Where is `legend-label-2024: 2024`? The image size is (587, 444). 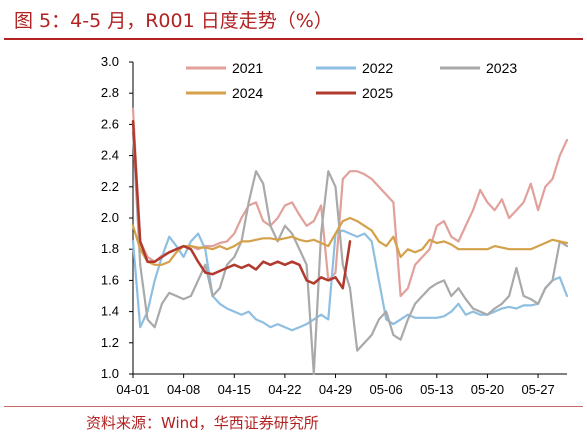
legend-label-2024: 2024 is located at coordinates (247, 93).